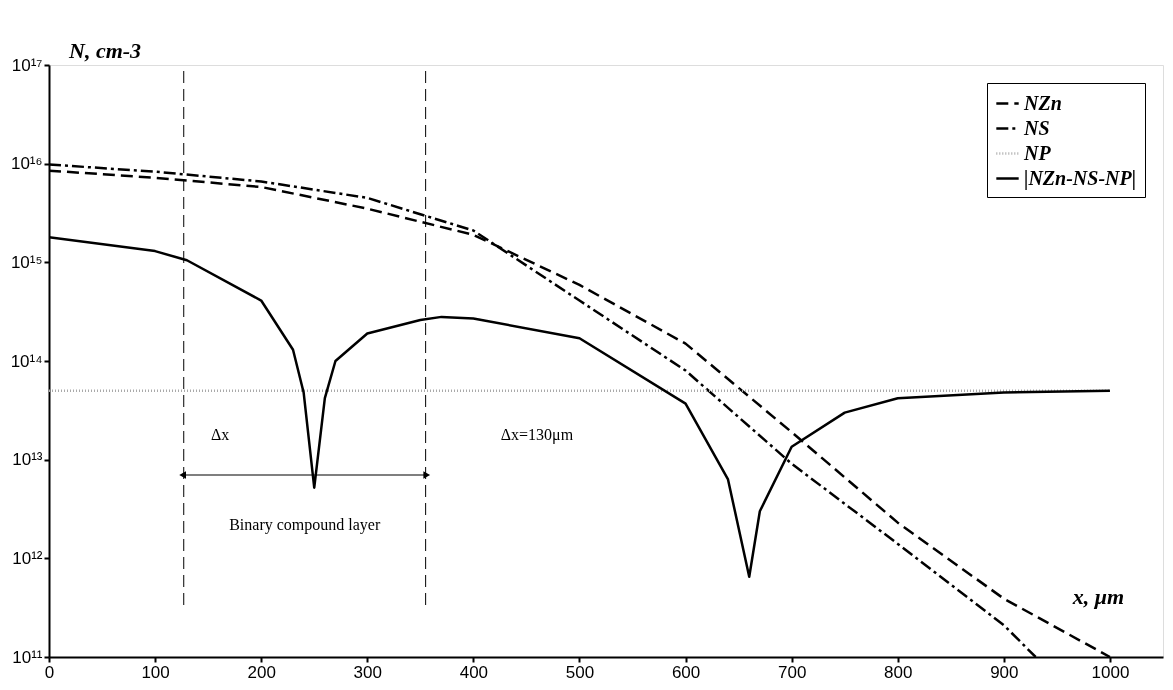  What do you see at coordinates (1110, 672) in the screenshot?
I see `x-tick-label: 1000` at bounding box center [1110, 672].